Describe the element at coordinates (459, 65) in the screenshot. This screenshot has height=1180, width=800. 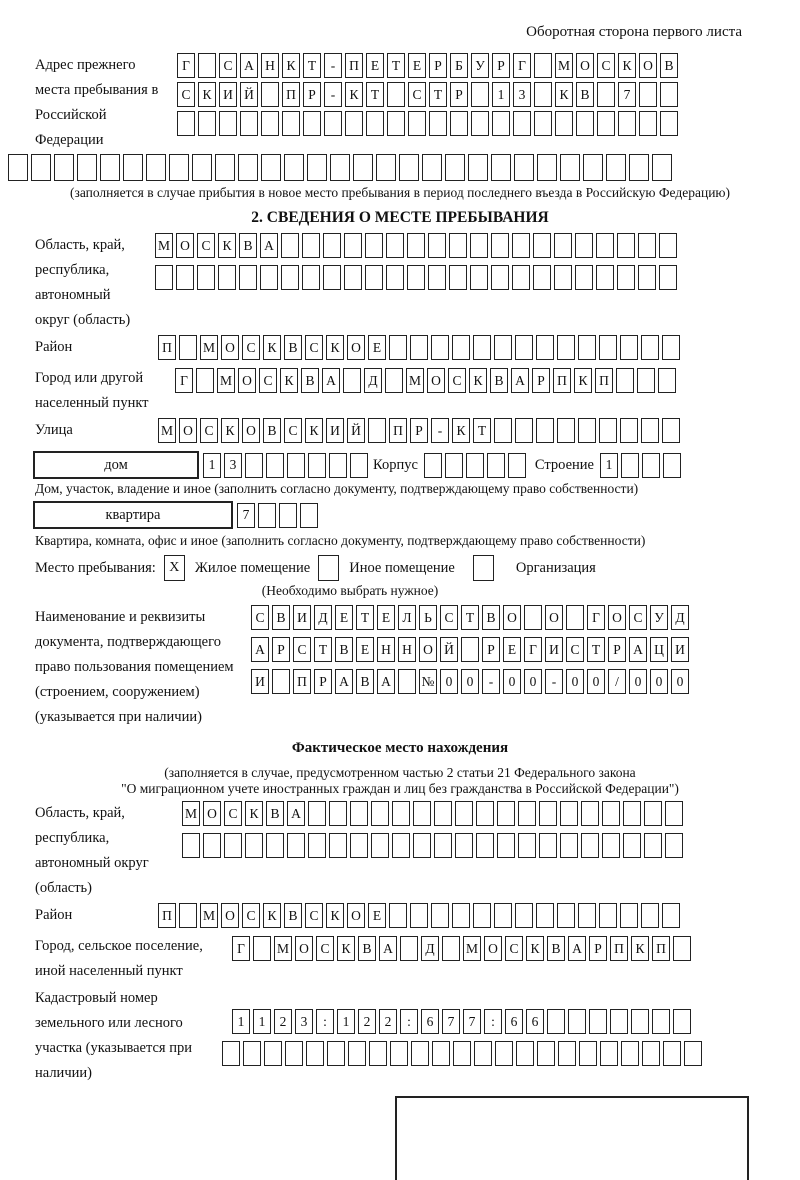
I see `form-cell: Б` at that location.